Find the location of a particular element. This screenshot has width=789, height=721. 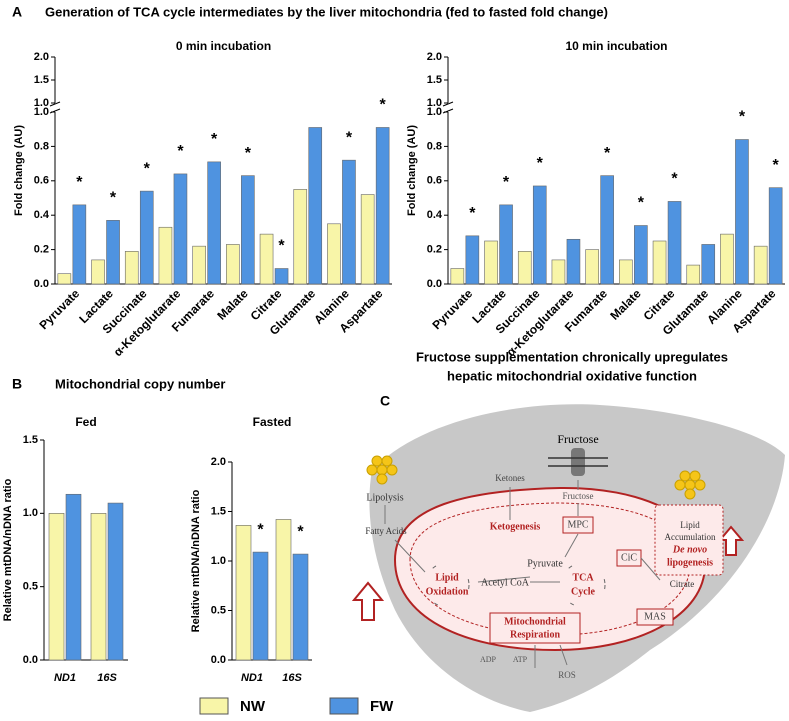

x-tick-label: Malate is located at coordinates (232, 304).